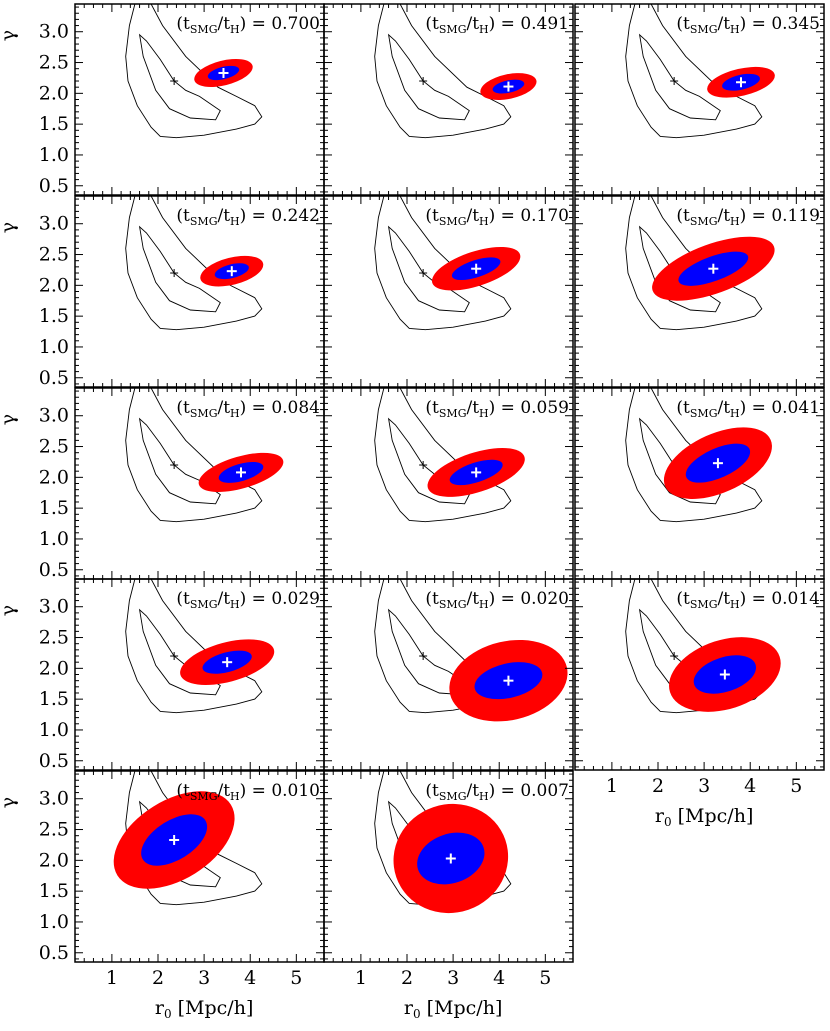 Image resolution: width=830 pixels, height=1031 pixels. What do you see at coordinates (280, 408) in the screenshot?
I see `panel-label-value: ) = 0.084` at bounding box center [280, 408].